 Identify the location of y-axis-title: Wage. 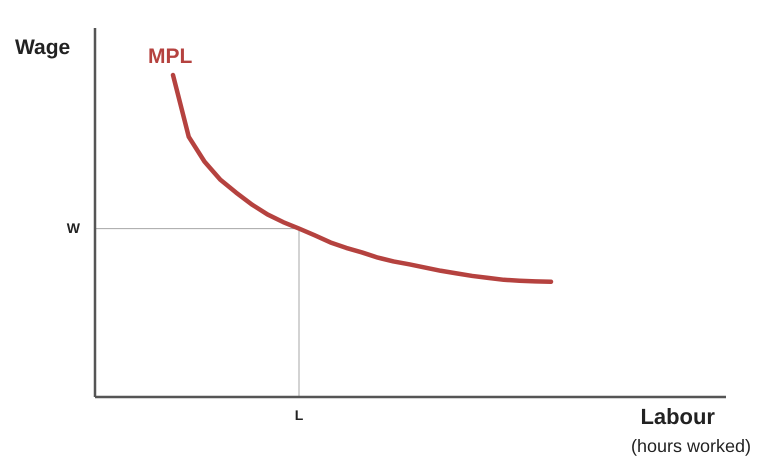
(42, 48).